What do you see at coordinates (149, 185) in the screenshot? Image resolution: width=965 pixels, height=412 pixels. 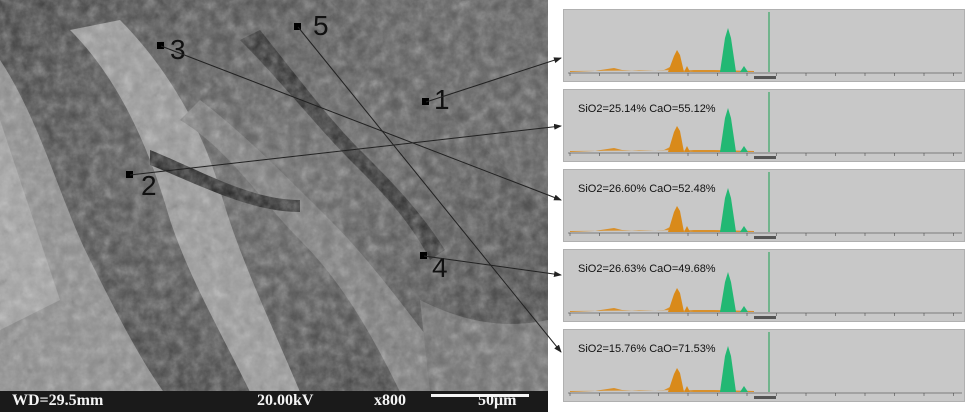 I see `marker-label-2: 2` at bounding box center [149, 185].